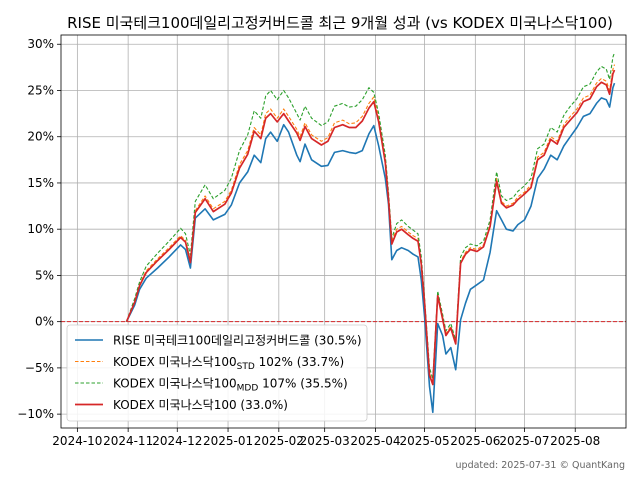 The image size is (640, 480). What do you see at coordinates (177, 441) in the screenshot?
I see `x-tick-label: 2024-12` at bounding box center [177, 441].